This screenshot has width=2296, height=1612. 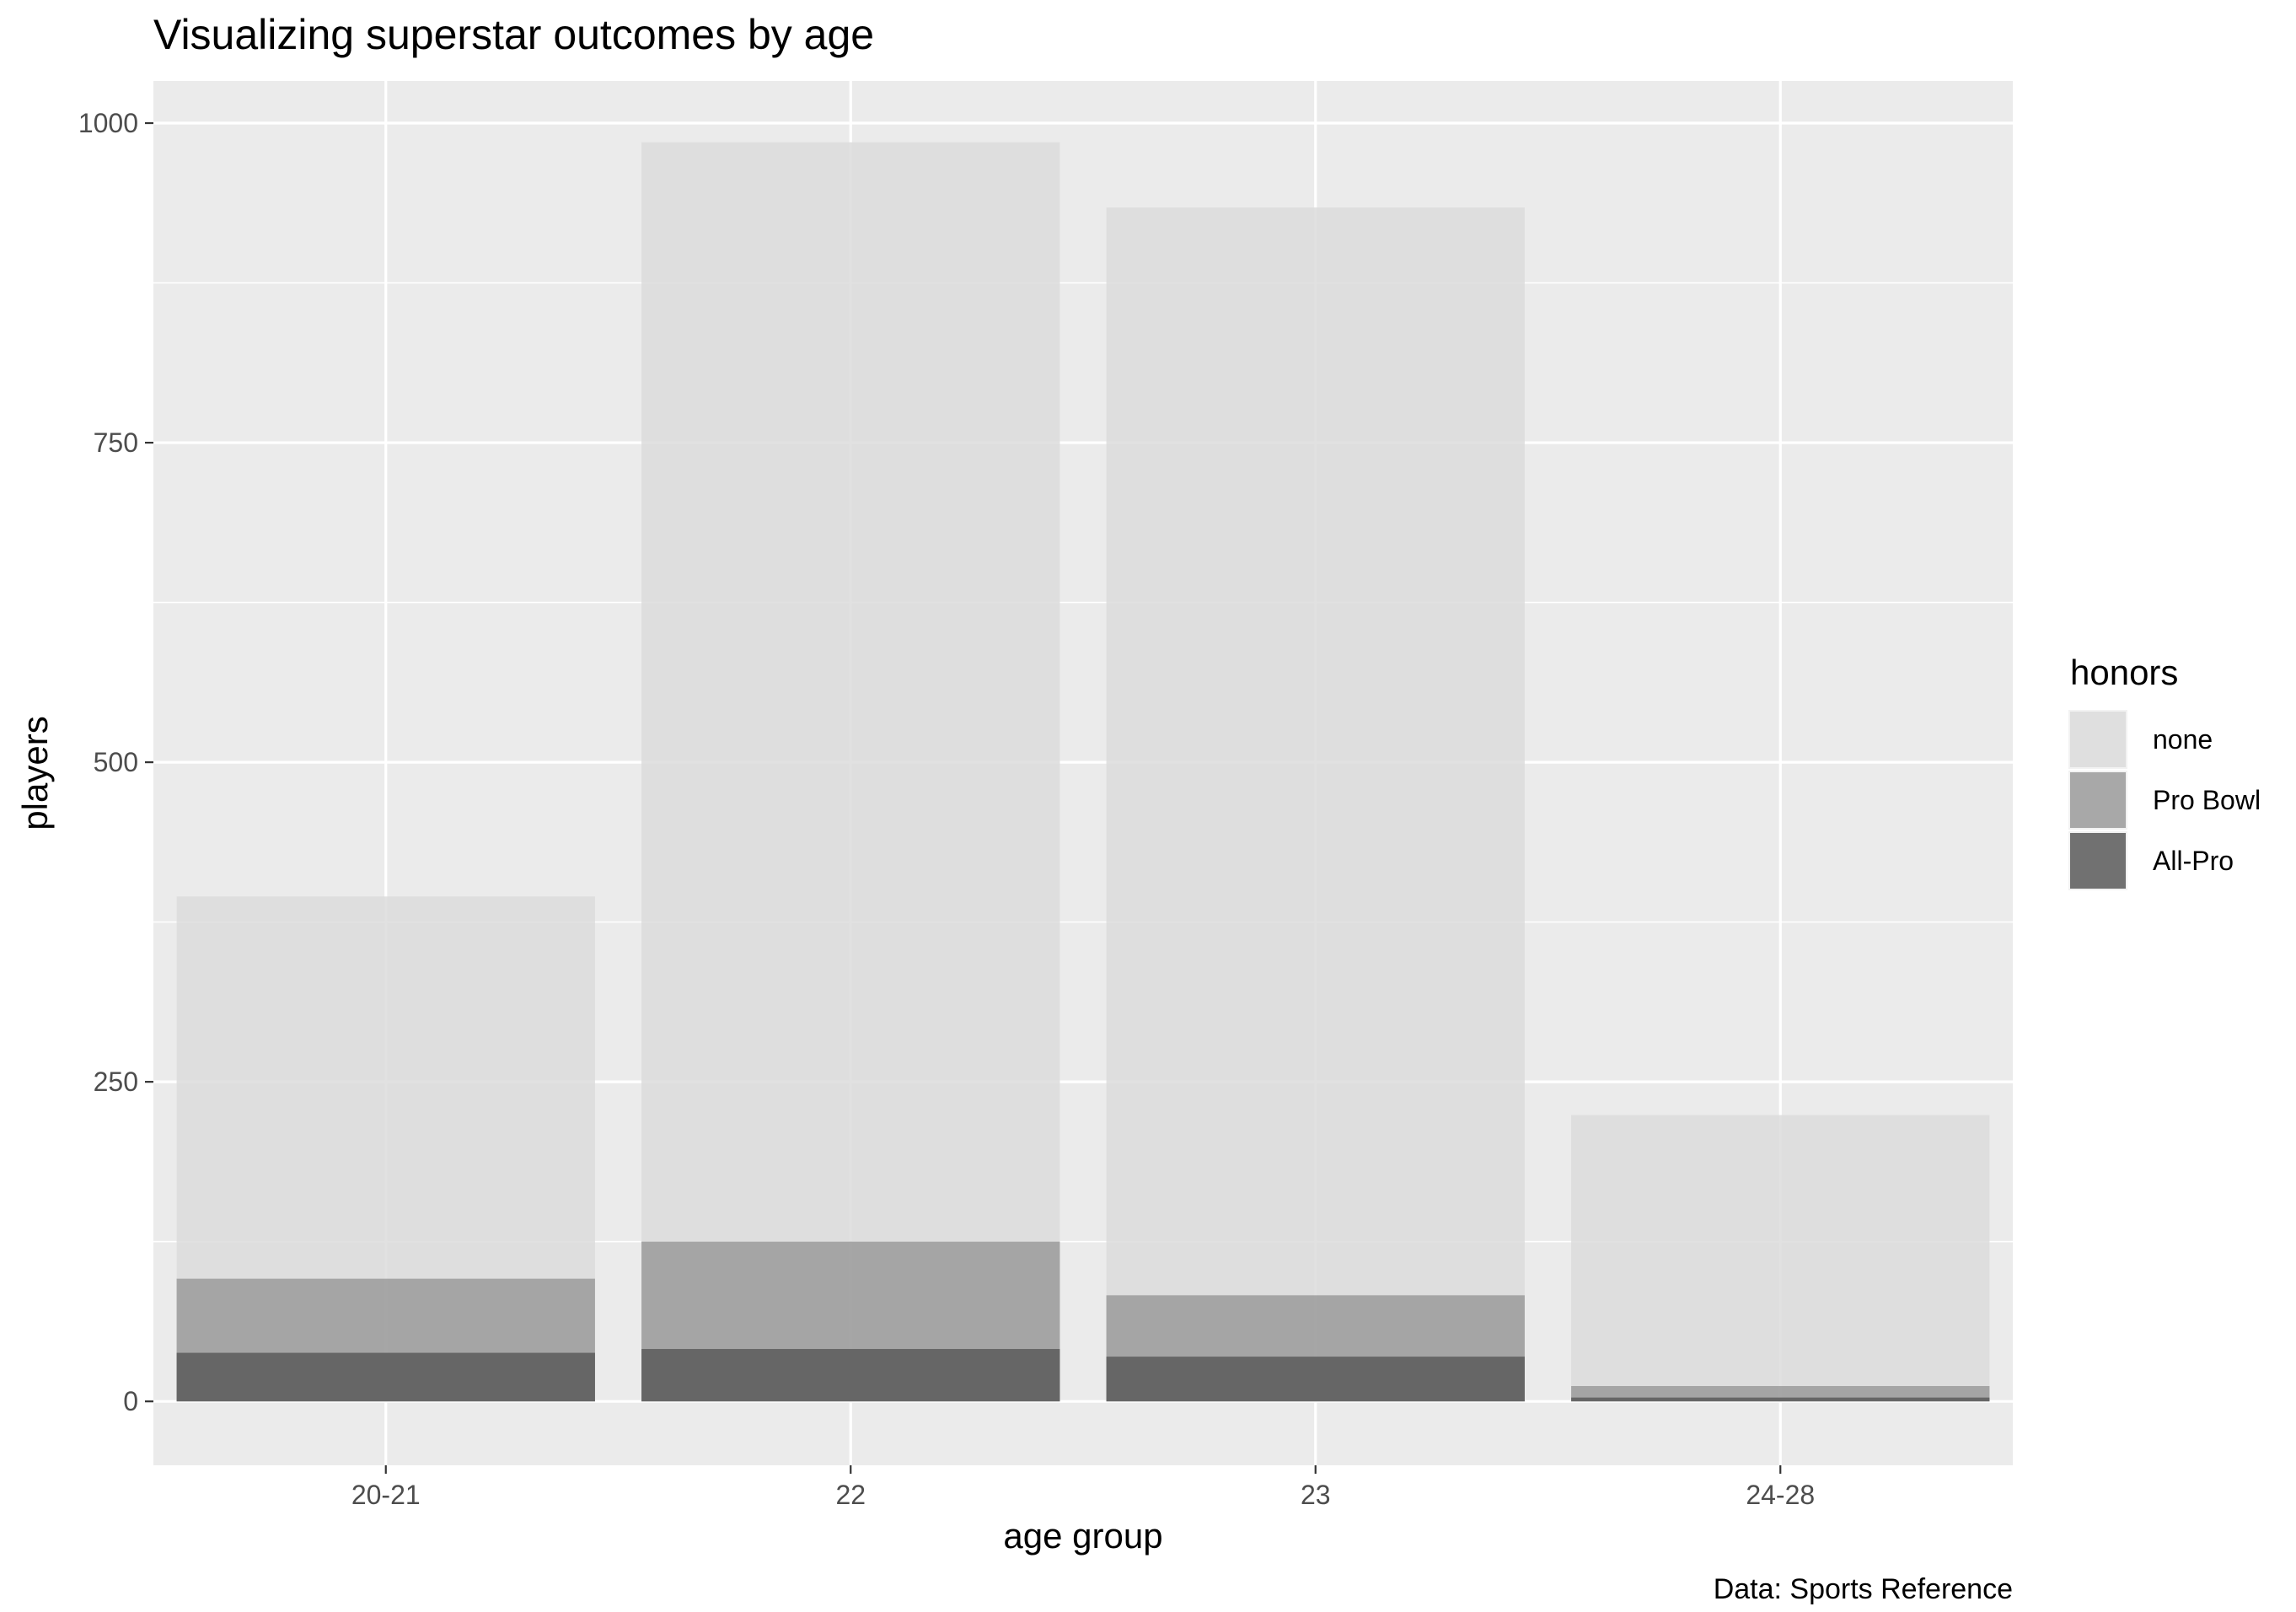 I want to click on legend-label: Pro Bowl, so click(x=2207, y=800).